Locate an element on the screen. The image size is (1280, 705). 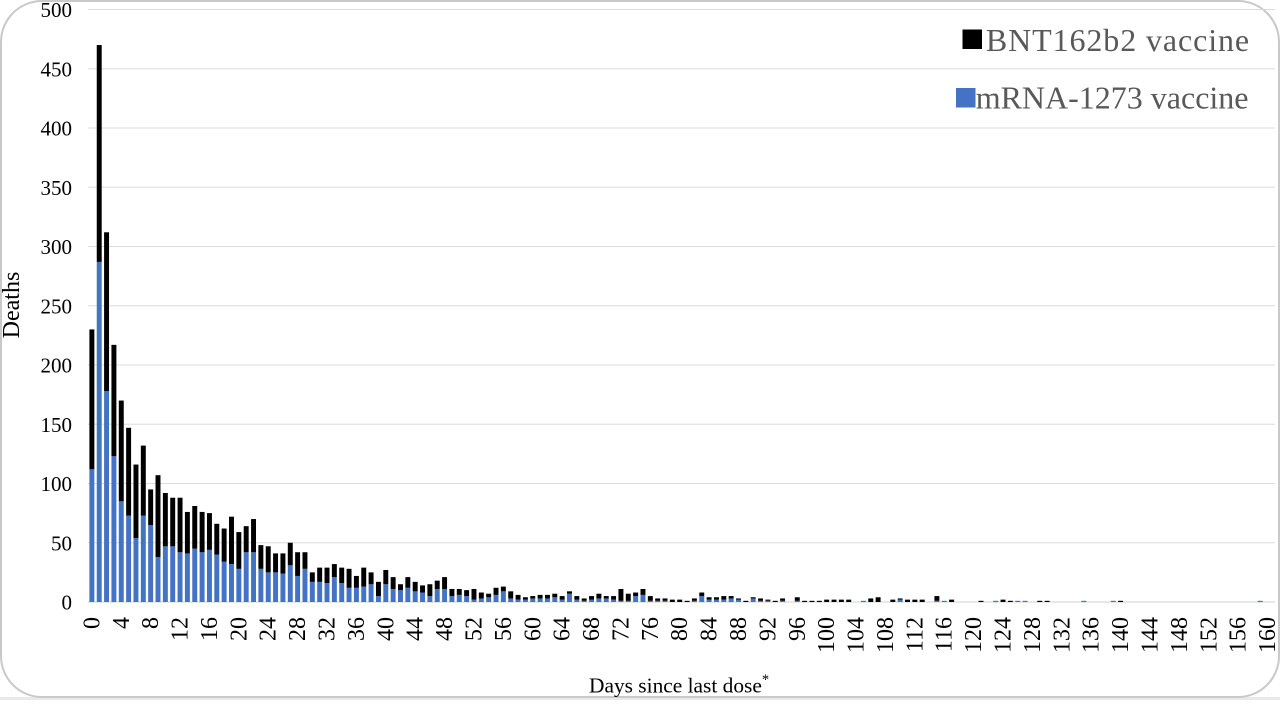
svg-text: 144 is located at coordinates (1150, 635).